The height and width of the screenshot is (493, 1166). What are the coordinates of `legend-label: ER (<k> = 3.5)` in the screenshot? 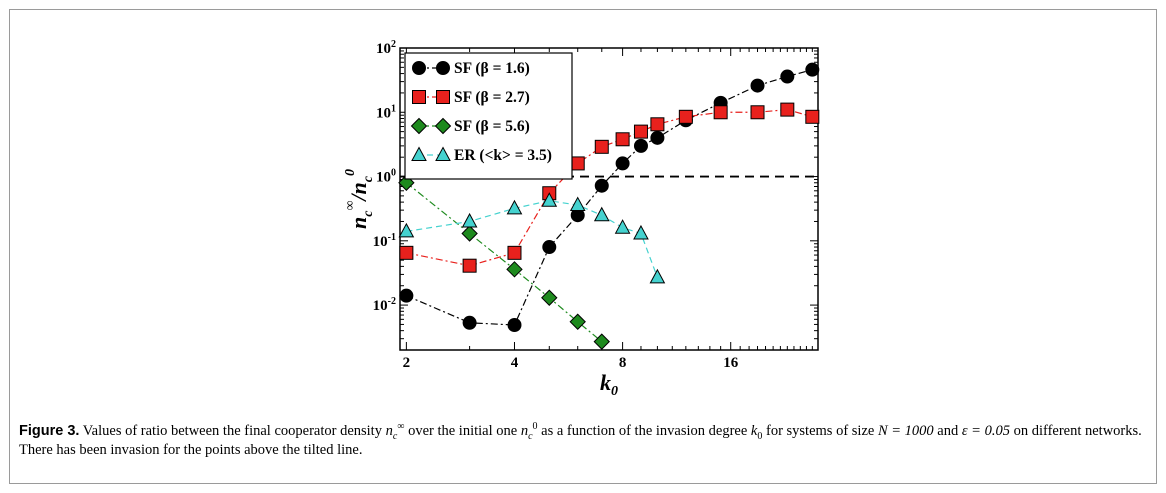 It's located at (503, 155).